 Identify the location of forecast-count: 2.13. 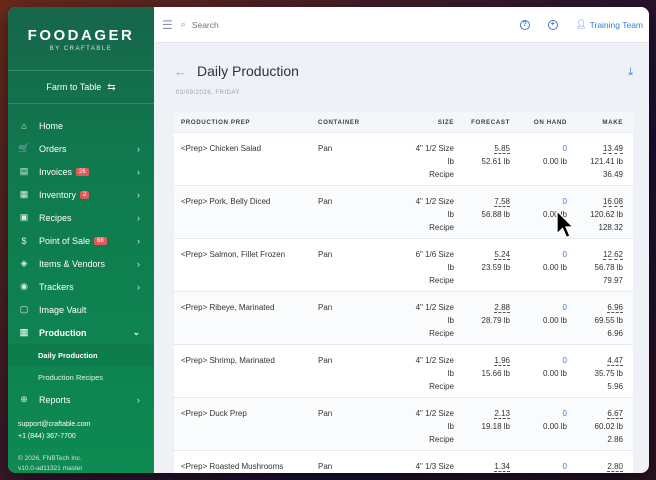
(502, 414).